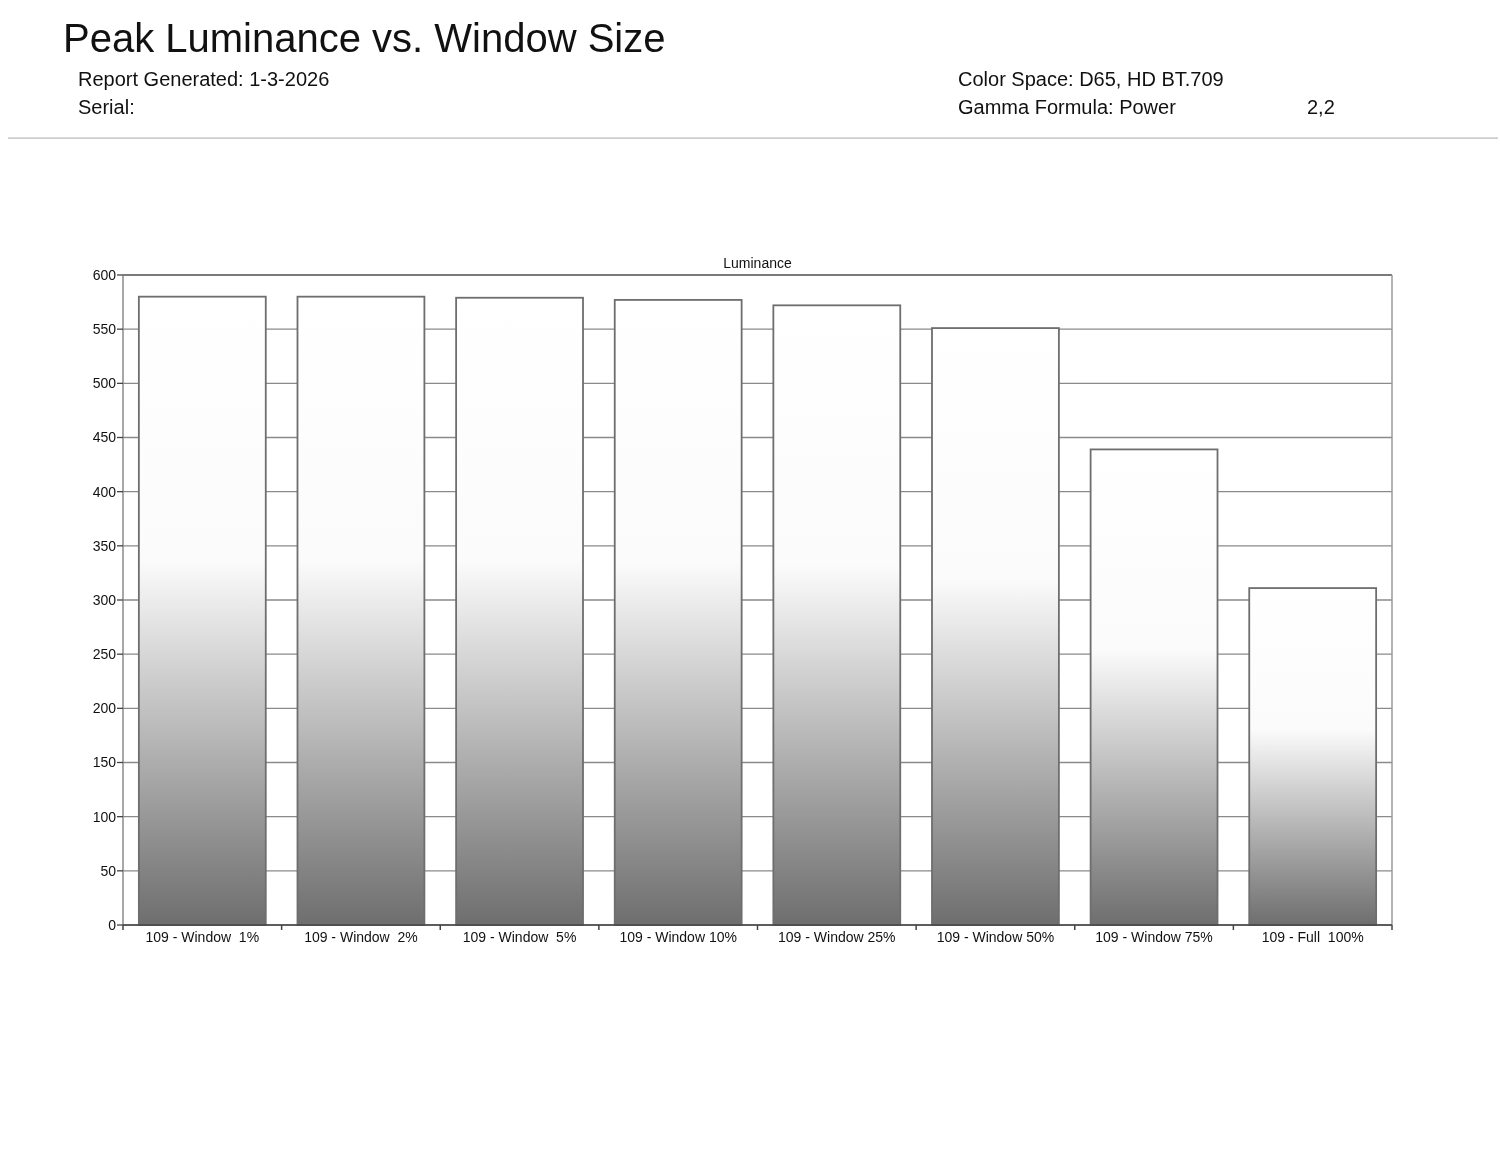 The image size is (1500, 1159). I want to click on y-tick-label: 350, so click(104, 545).